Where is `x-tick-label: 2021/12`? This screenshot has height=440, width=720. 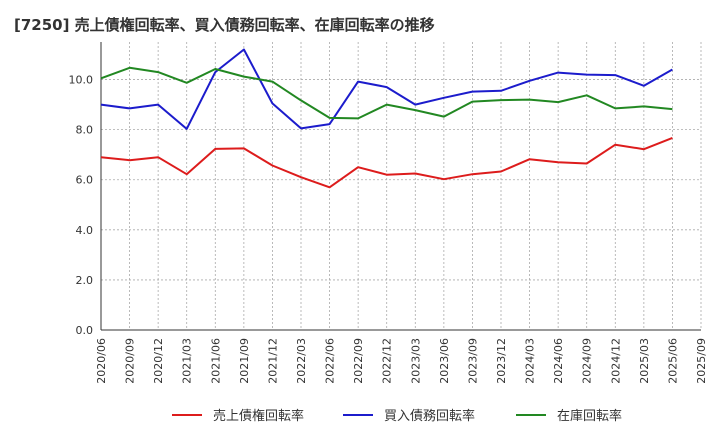 x-tick-label: 2021/12 is located at coordinates (272, 361).